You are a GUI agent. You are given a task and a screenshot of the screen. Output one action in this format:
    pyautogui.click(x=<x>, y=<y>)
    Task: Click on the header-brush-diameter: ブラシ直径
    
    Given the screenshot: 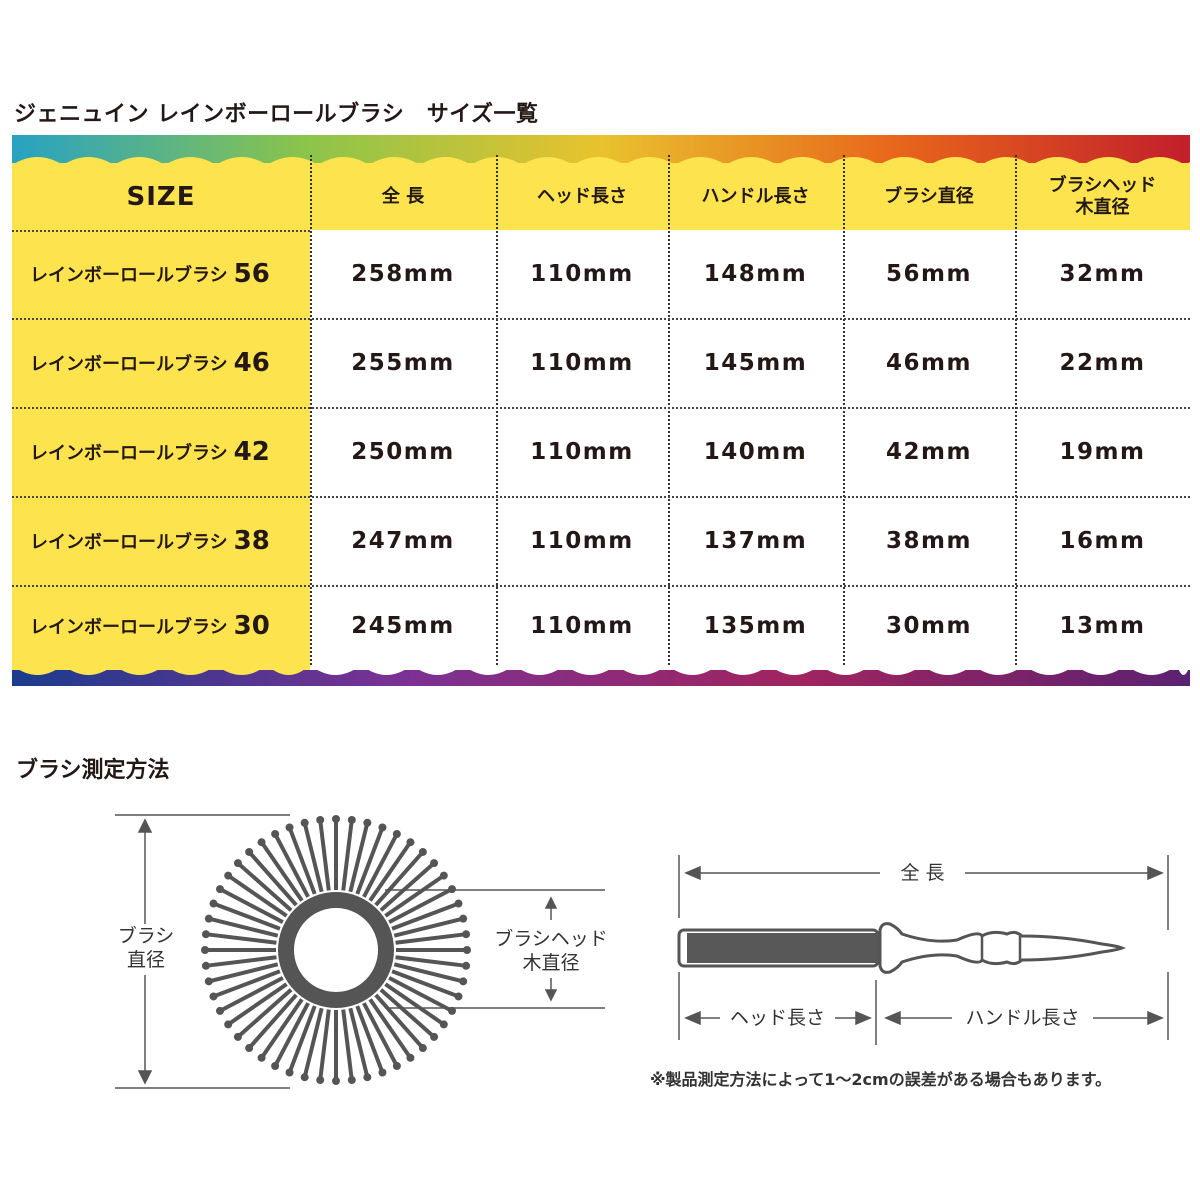 What is the action you would take?
    pyautogui.click(x=929, y=196)
    